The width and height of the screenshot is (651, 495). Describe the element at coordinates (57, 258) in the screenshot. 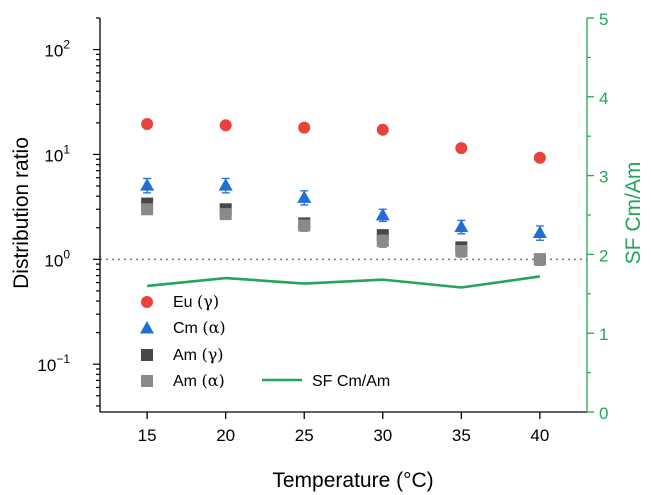

I see `y-tick-label: 10⁰` at that location.